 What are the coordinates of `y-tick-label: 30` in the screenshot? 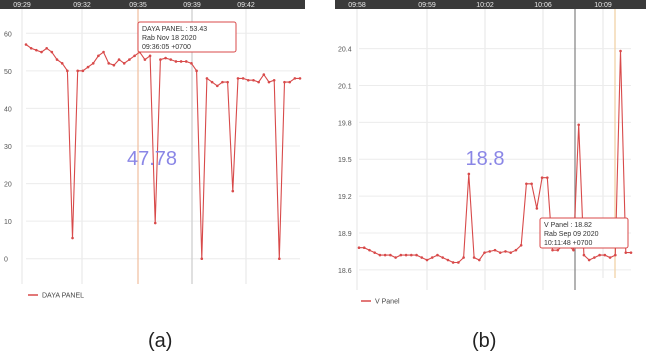 It's located at (8, 147).